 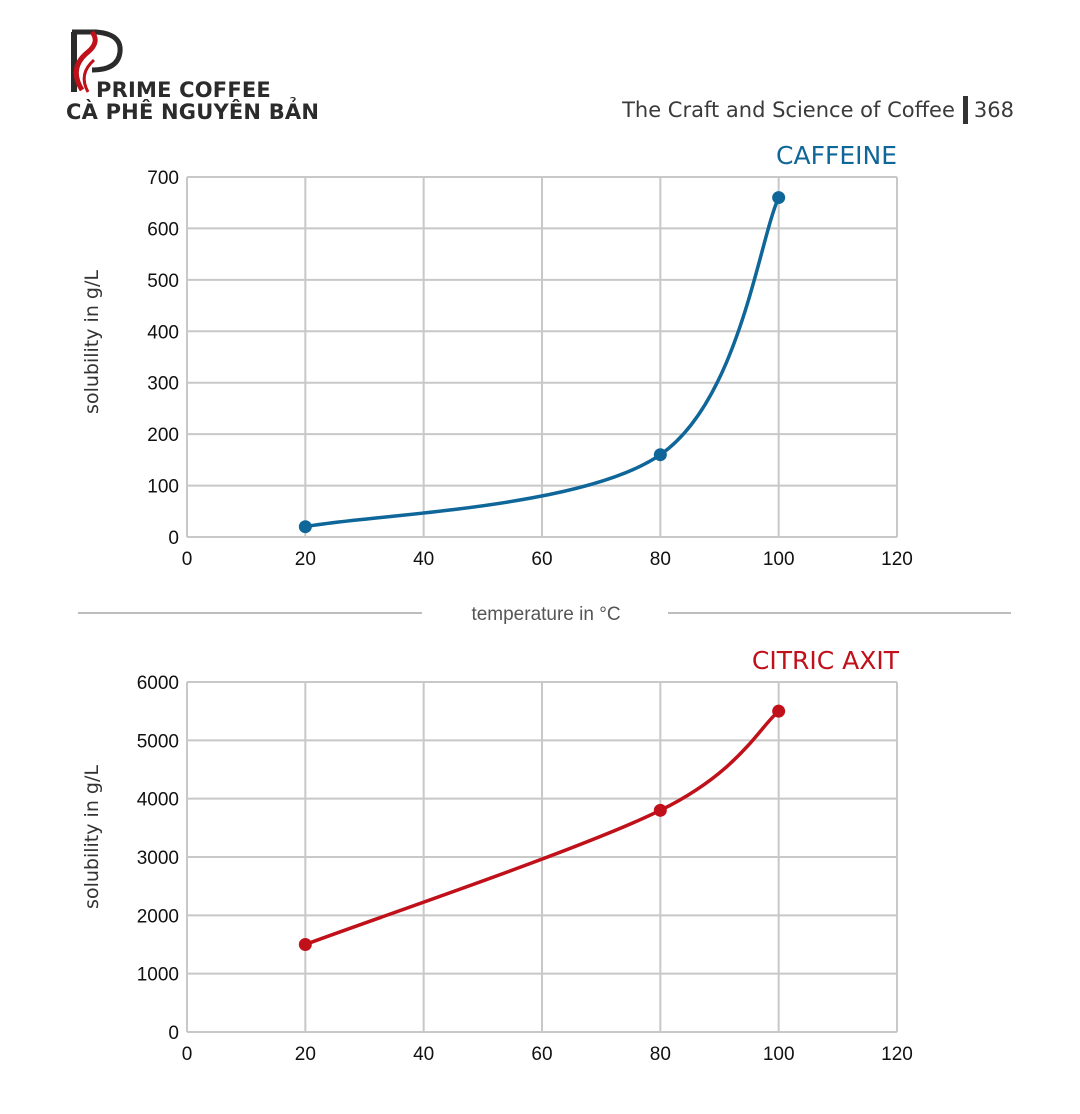 What do you see at coordinates (163, 435) in the screenshot?
I see `y-tick-label: 200` at bounding box center [163, 435].